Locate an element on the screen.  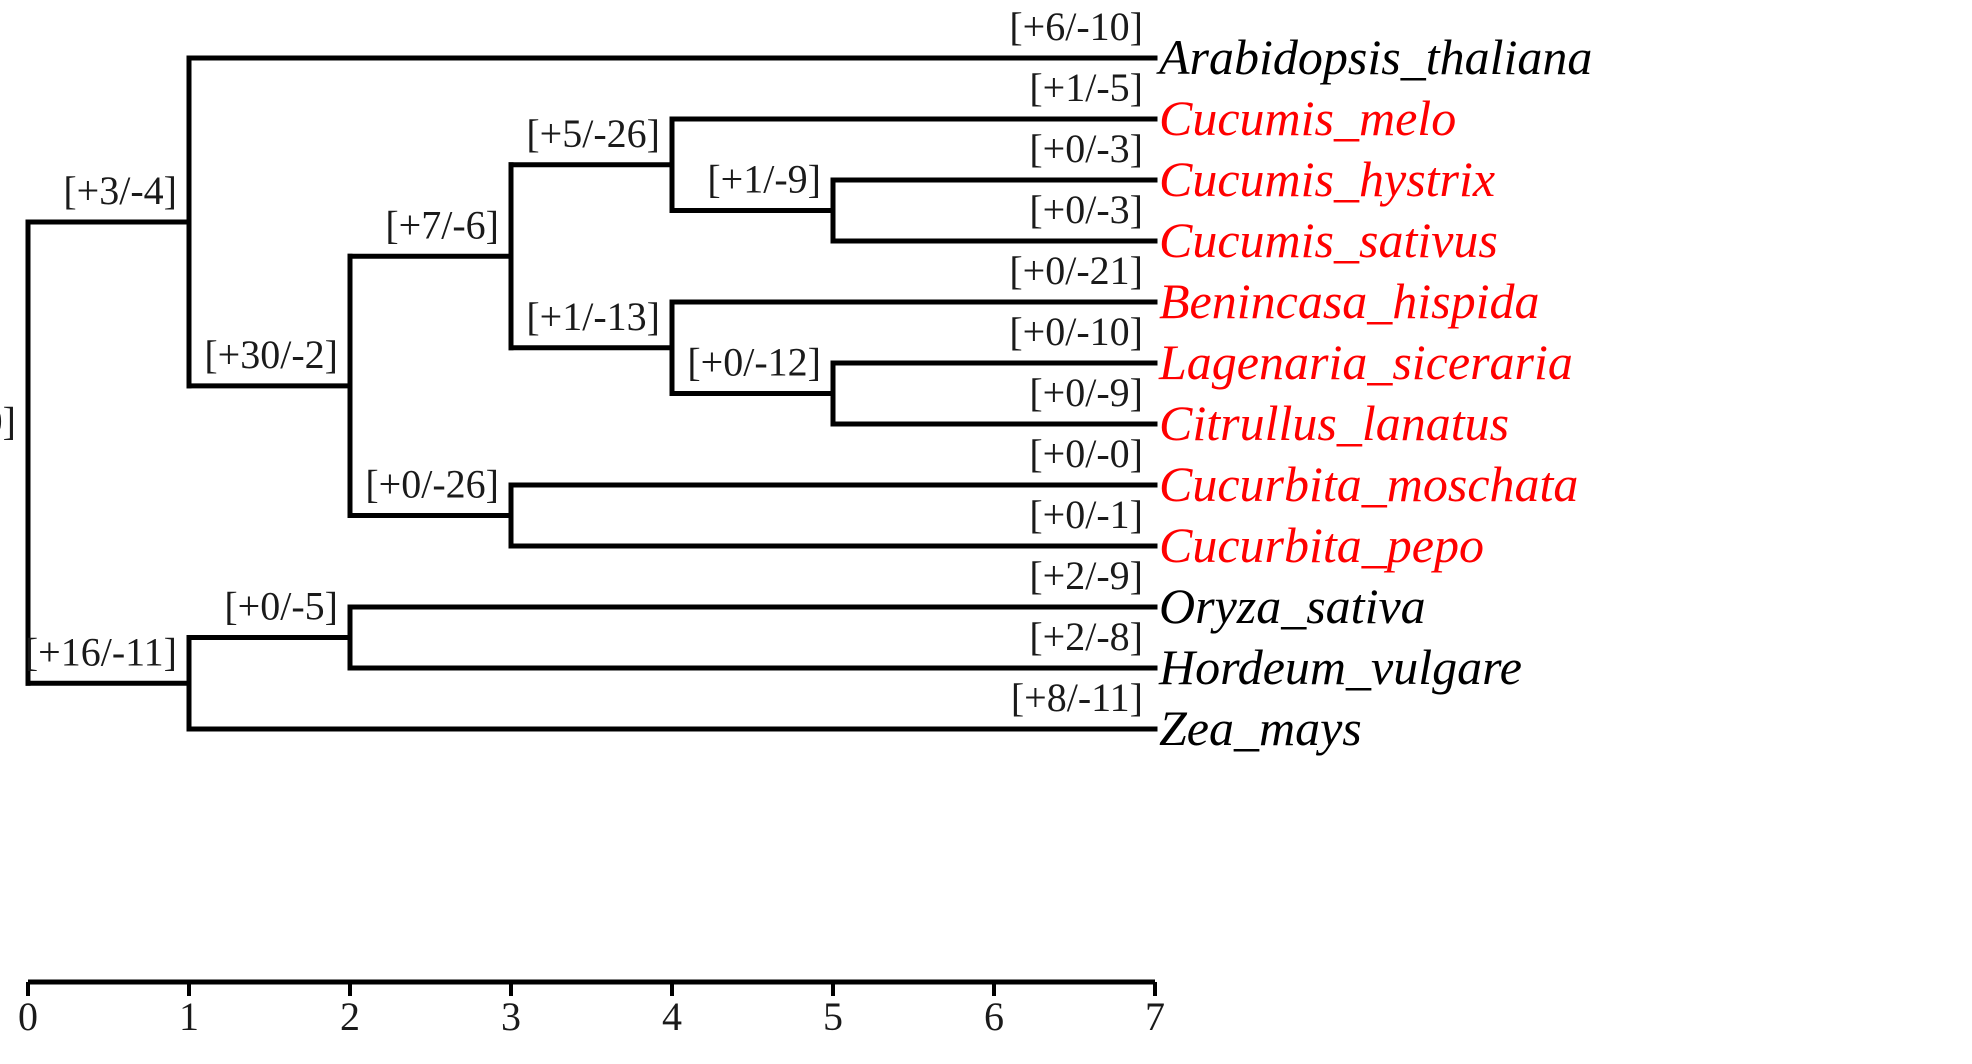
branch-label-n4: [+5/-26] is located at coordinates (593, 133).